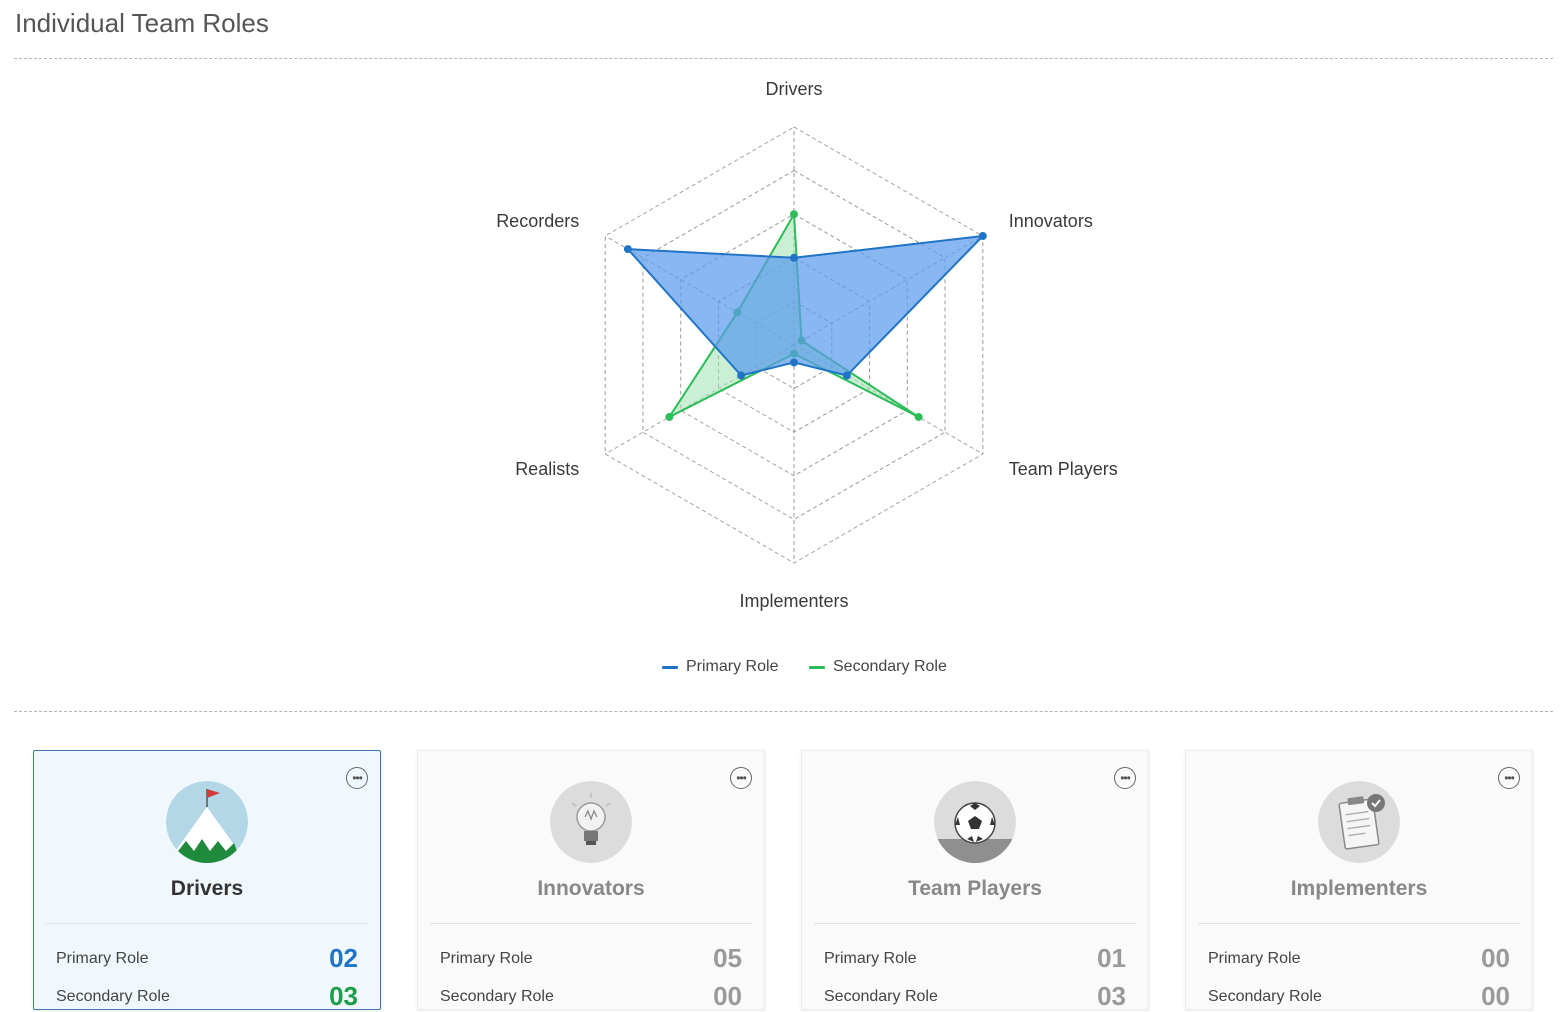 The height and width of the screenshot is (1012, 1564). What do you see at coordinates (142, 23) in the screenshot?
I see `page-title: Individual Team Roles` at bounding box center [142, 23].